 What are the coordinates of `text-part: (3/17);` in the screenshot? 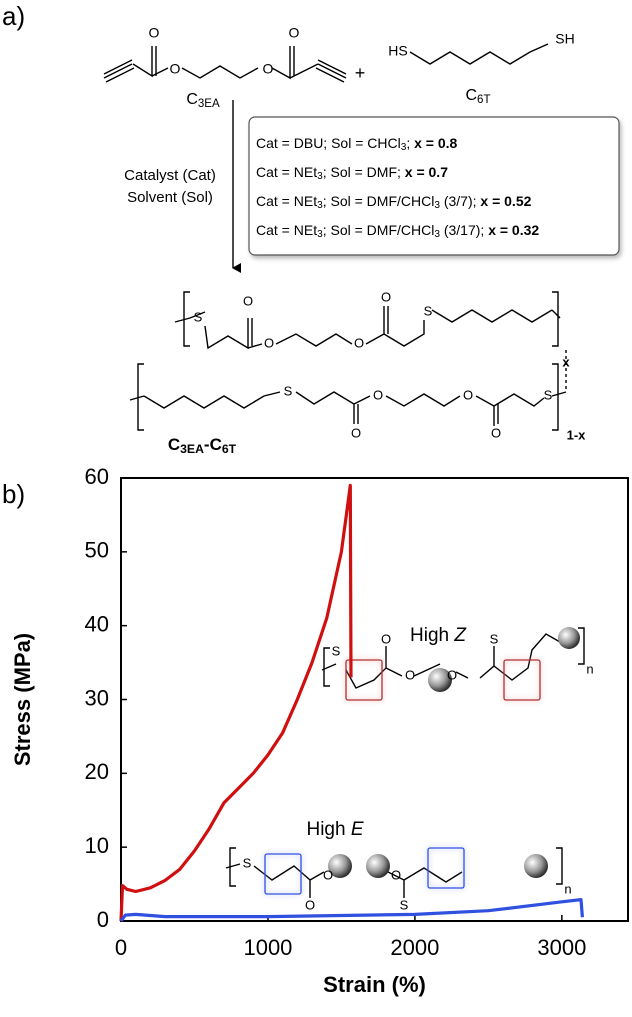 It's located at (464, 230).